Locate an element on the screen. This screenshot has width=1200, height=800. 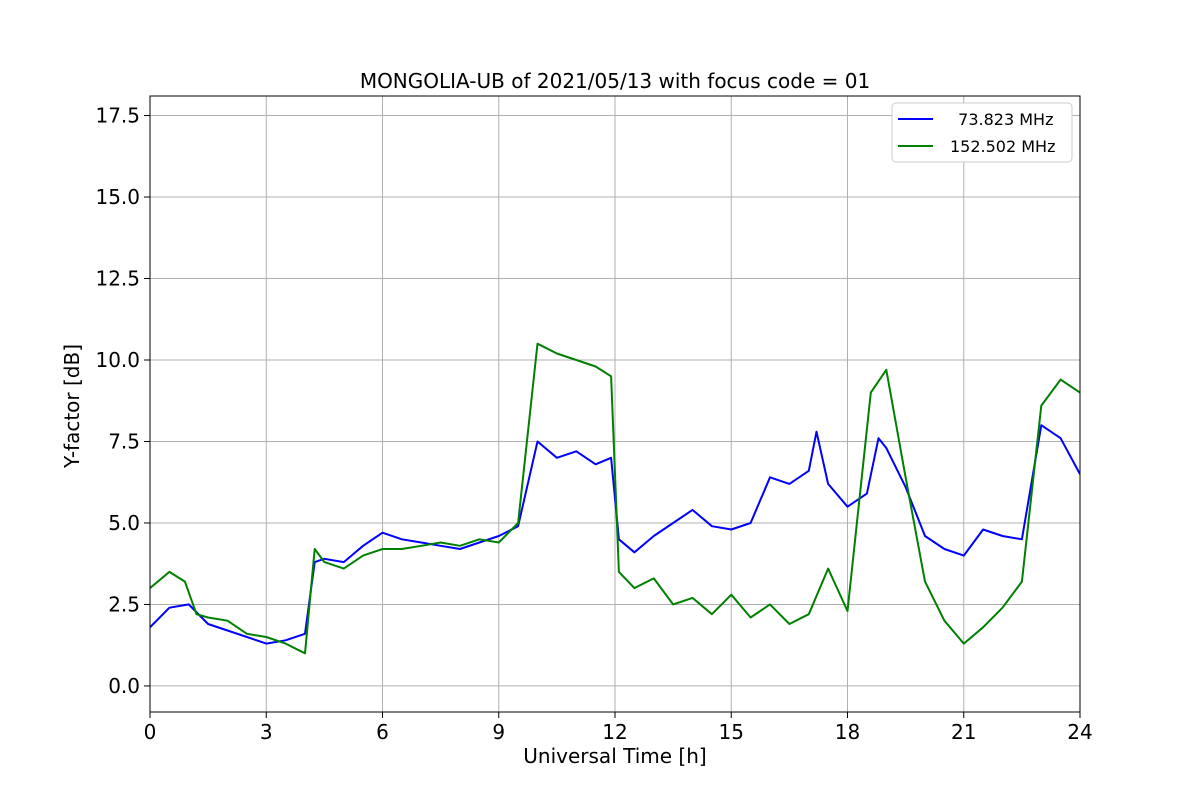
legend-label-series-1: 73.823 MHz is located at coordinates (1000, 119).